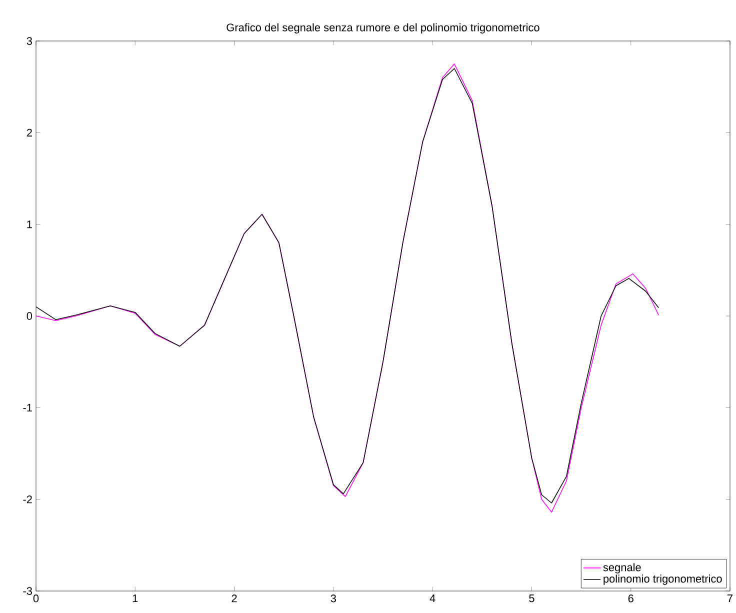 The height and width of the screenshot is (613, 736). Describe the element at coordinates (663, 579) in the screenshot. I see `legend-label: polinomio trigonometrico` at that location.